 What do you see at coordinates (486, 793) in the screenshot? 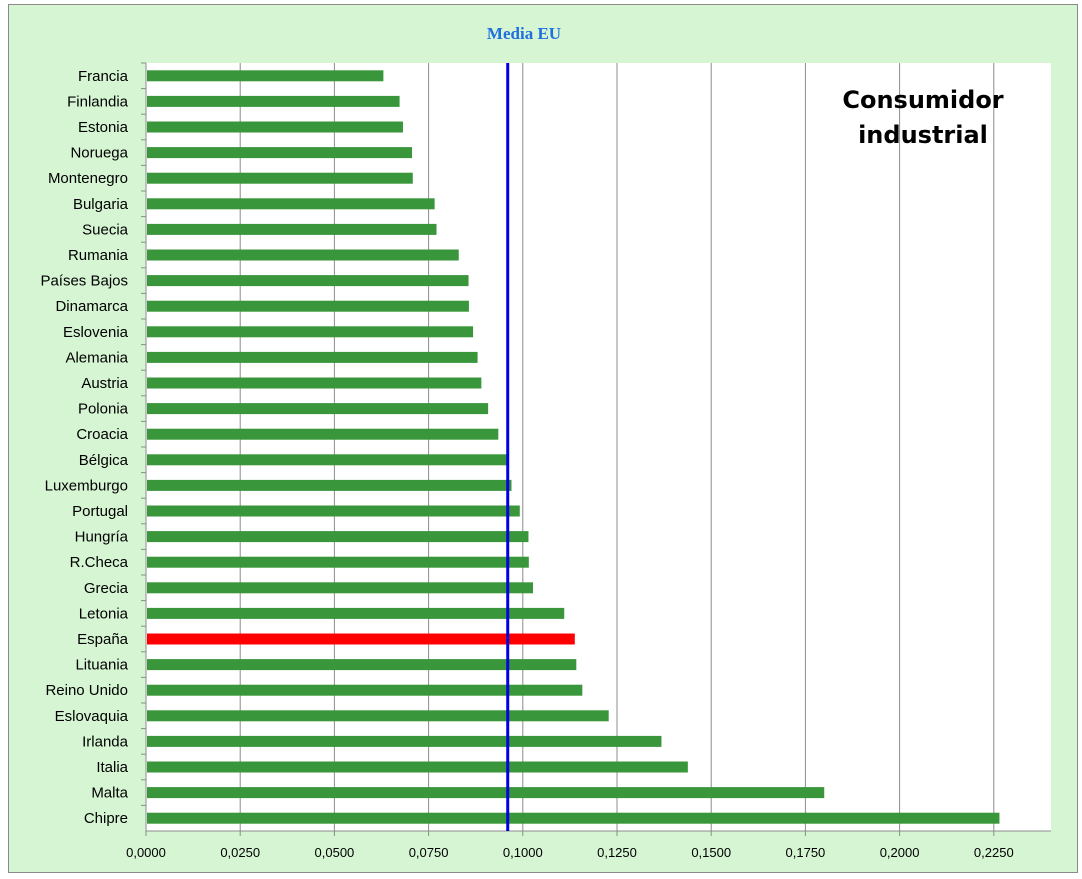
I see `bar-malta` at bounding box center [486, 793].